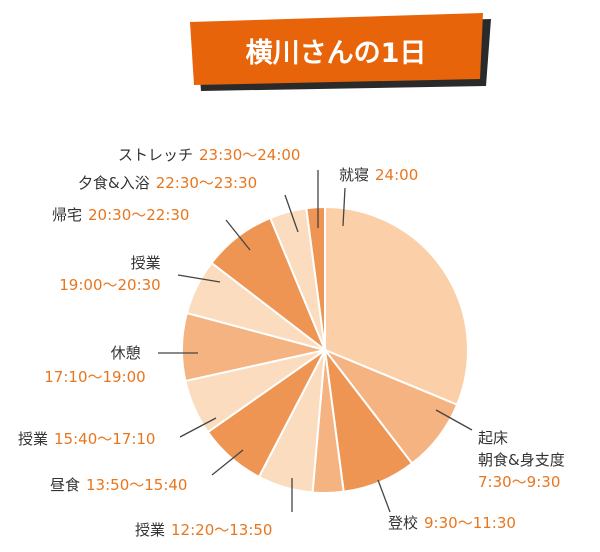 Image resolution: width=600 pixels, height=552 pixels. What do you see at coordinates (291, 213) in the screenshot?
I see `leader-line-dinner-bath` at bounding box center [291, 213].